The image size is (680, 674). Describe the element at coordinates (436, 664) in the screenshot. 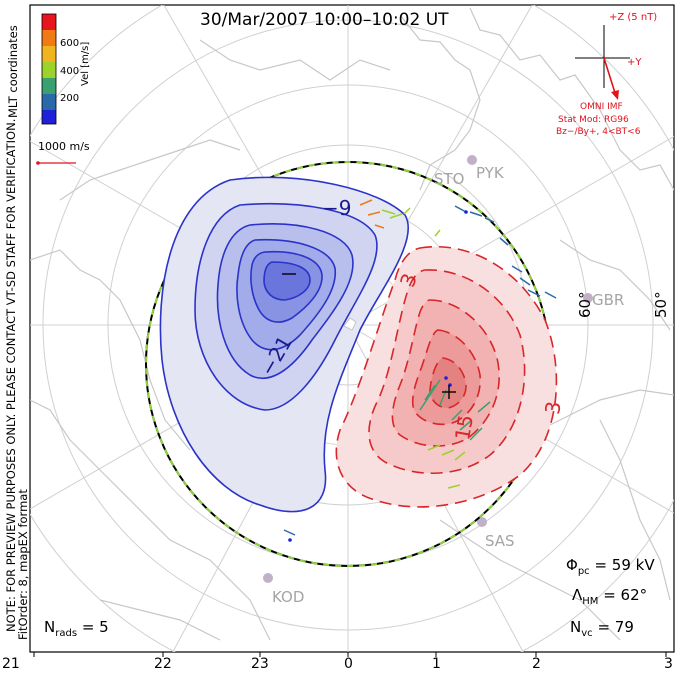

I see `mlt-tick-1: 1` at that location.